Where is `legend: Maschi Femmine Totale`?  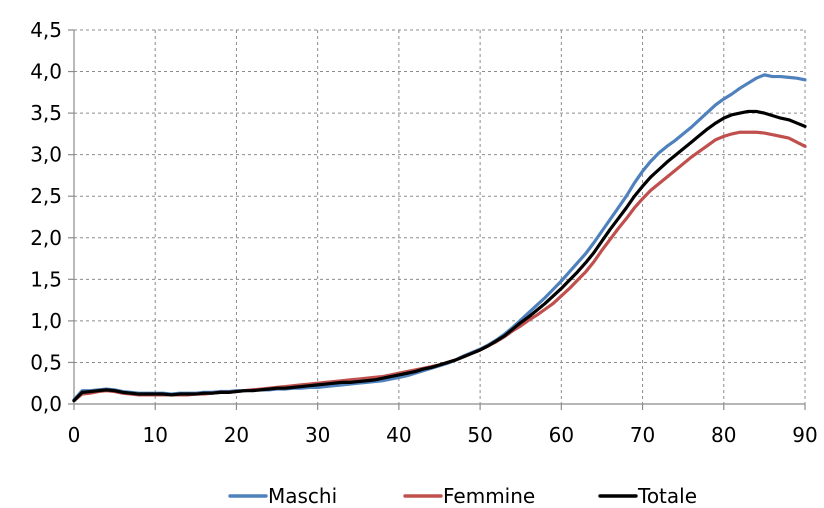
legend: Maschi Femmine Totale is located at coordinates (462, 496).